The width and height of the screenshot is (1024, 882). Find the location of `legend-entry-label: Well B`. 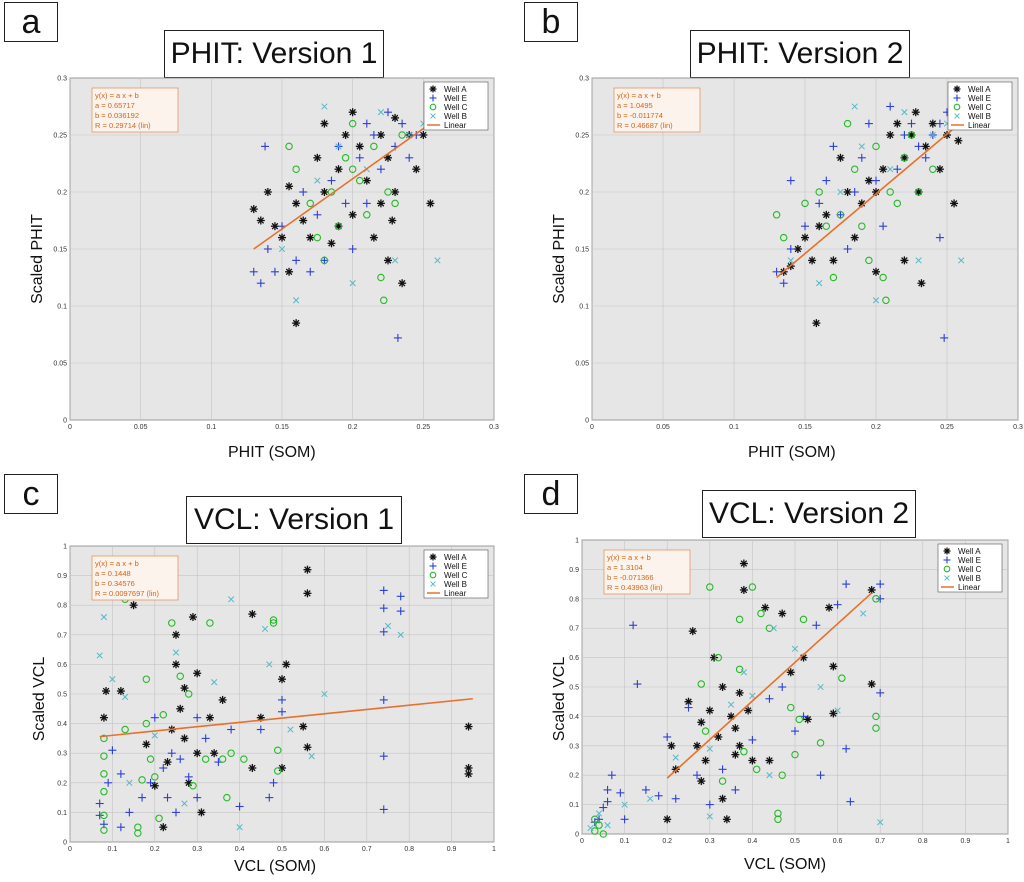

legend-entry-label: Well B is located at coordinates (455, 116).